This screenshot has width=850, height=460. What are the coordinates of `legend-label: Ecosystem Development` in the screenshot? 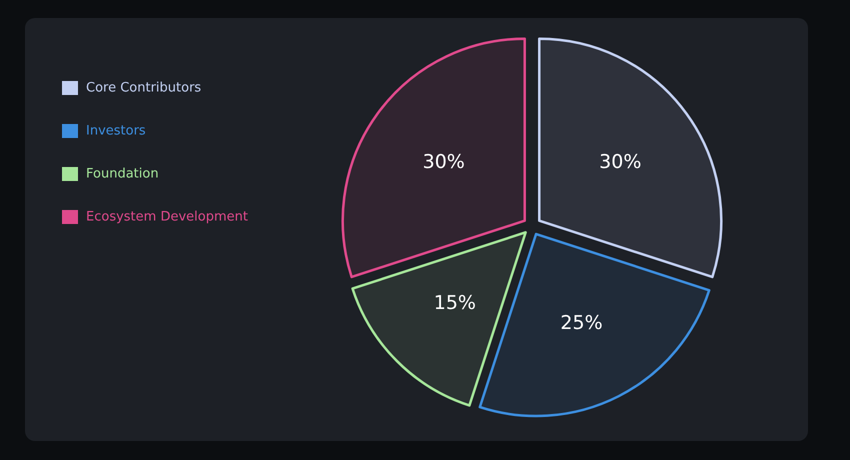 It's located at (167, 217).